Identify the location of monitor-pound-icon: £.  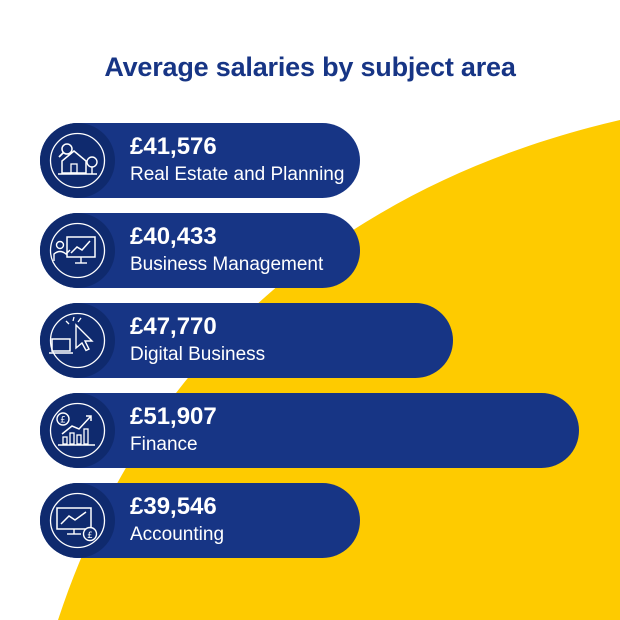
(77, 520).